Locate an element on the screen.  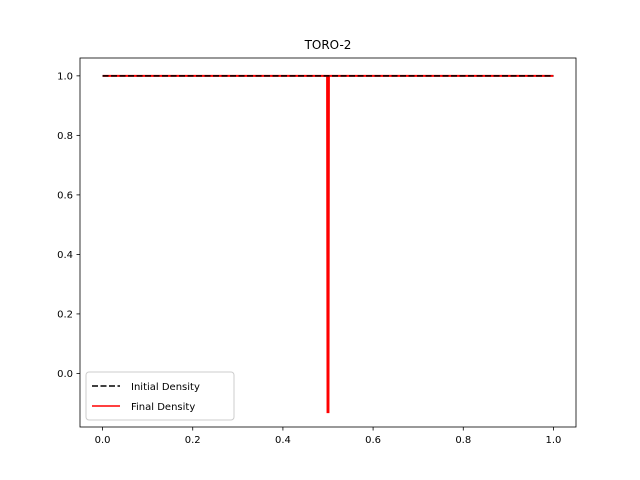
y-tick-label: 1.0 is located at coordinates (65, 76).